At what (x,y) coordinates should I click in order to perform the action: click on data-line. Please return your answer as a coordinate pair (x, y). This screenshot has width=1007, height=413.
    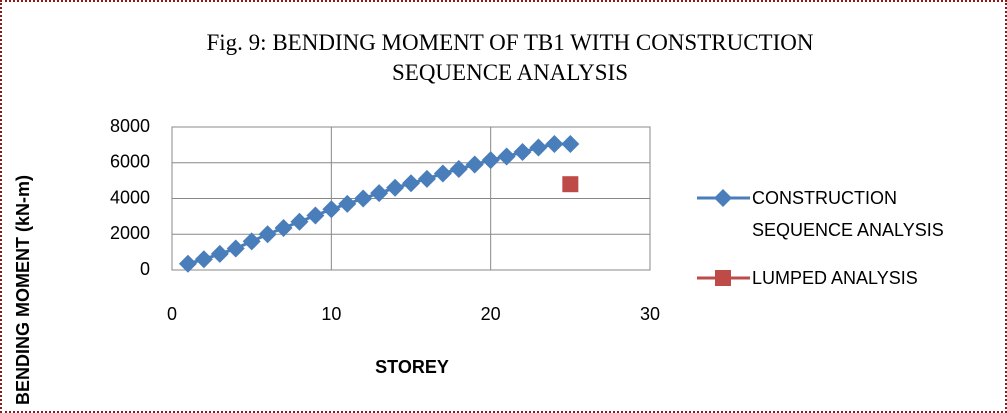
    Looking at the image, I should click on (379, 204).